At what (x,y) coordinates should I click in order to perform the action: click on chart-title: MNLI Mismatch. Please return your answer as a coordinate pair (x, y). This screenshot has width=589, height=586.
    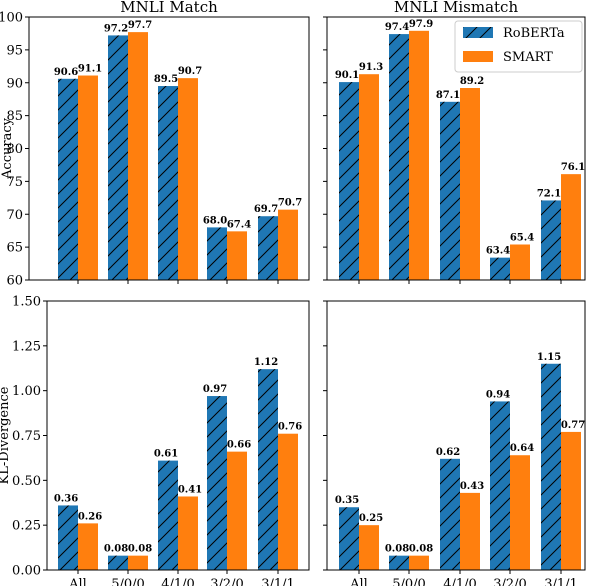
    Looking at the image, I should click on (456, 8).